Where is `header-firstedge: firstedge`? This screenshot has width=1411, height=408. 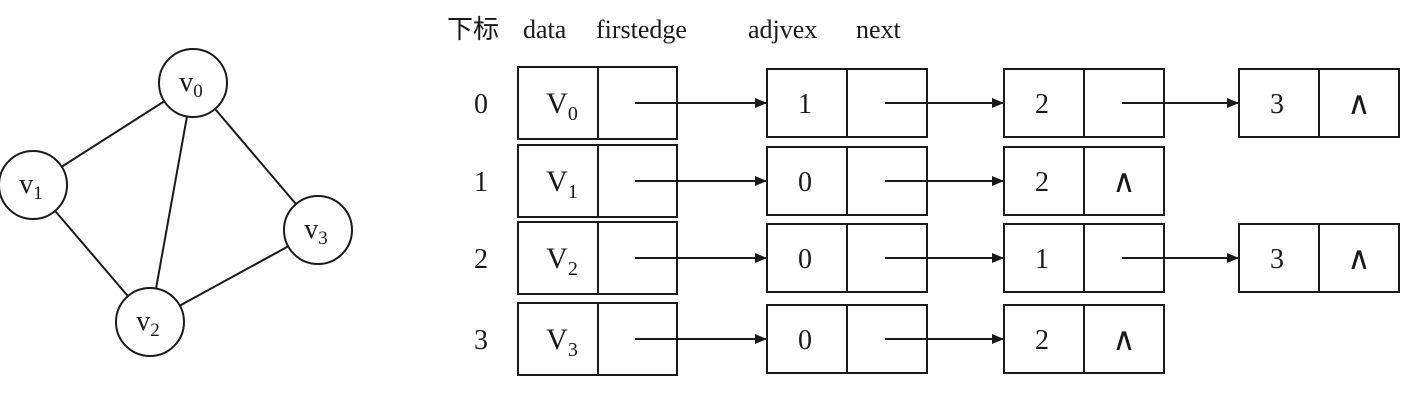 header-firstedge: firstedge is located at coordinates (641, 29).